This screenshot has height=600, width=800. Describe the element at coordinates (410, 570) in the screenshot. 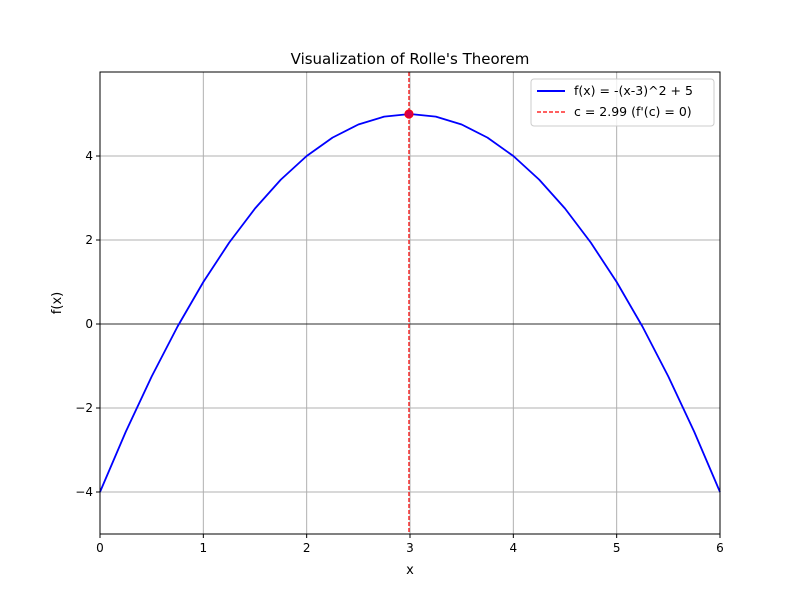

I see `x-axis-label: x` at that location.